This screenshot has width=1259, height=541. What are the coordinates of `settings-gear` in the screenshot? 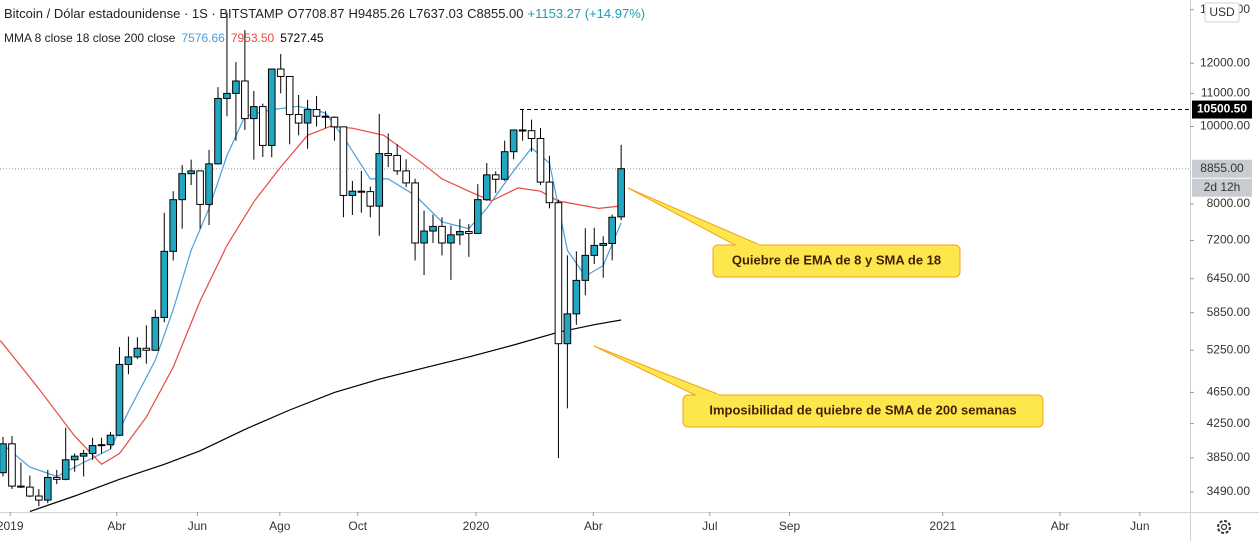 It's located at (1224, 527).